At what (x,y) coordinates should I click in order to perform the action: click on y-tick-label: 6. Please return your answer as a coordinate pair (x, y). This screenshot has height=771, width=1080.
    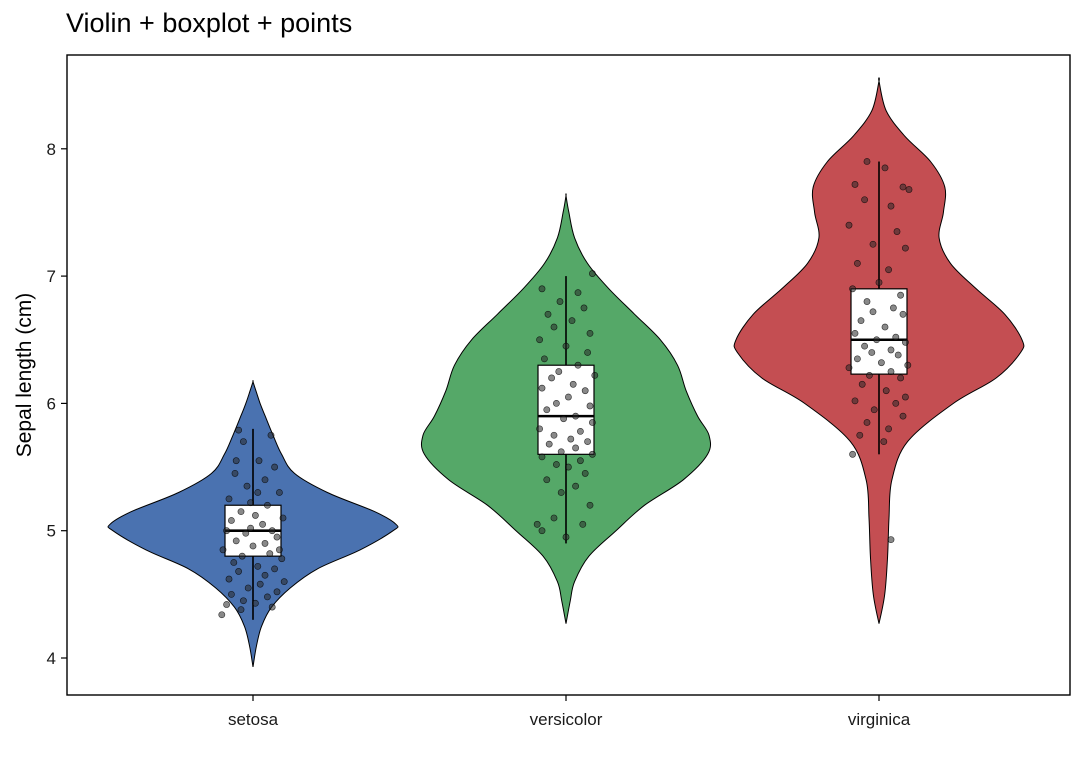
    Looking at the image, I should click on (51, 403).